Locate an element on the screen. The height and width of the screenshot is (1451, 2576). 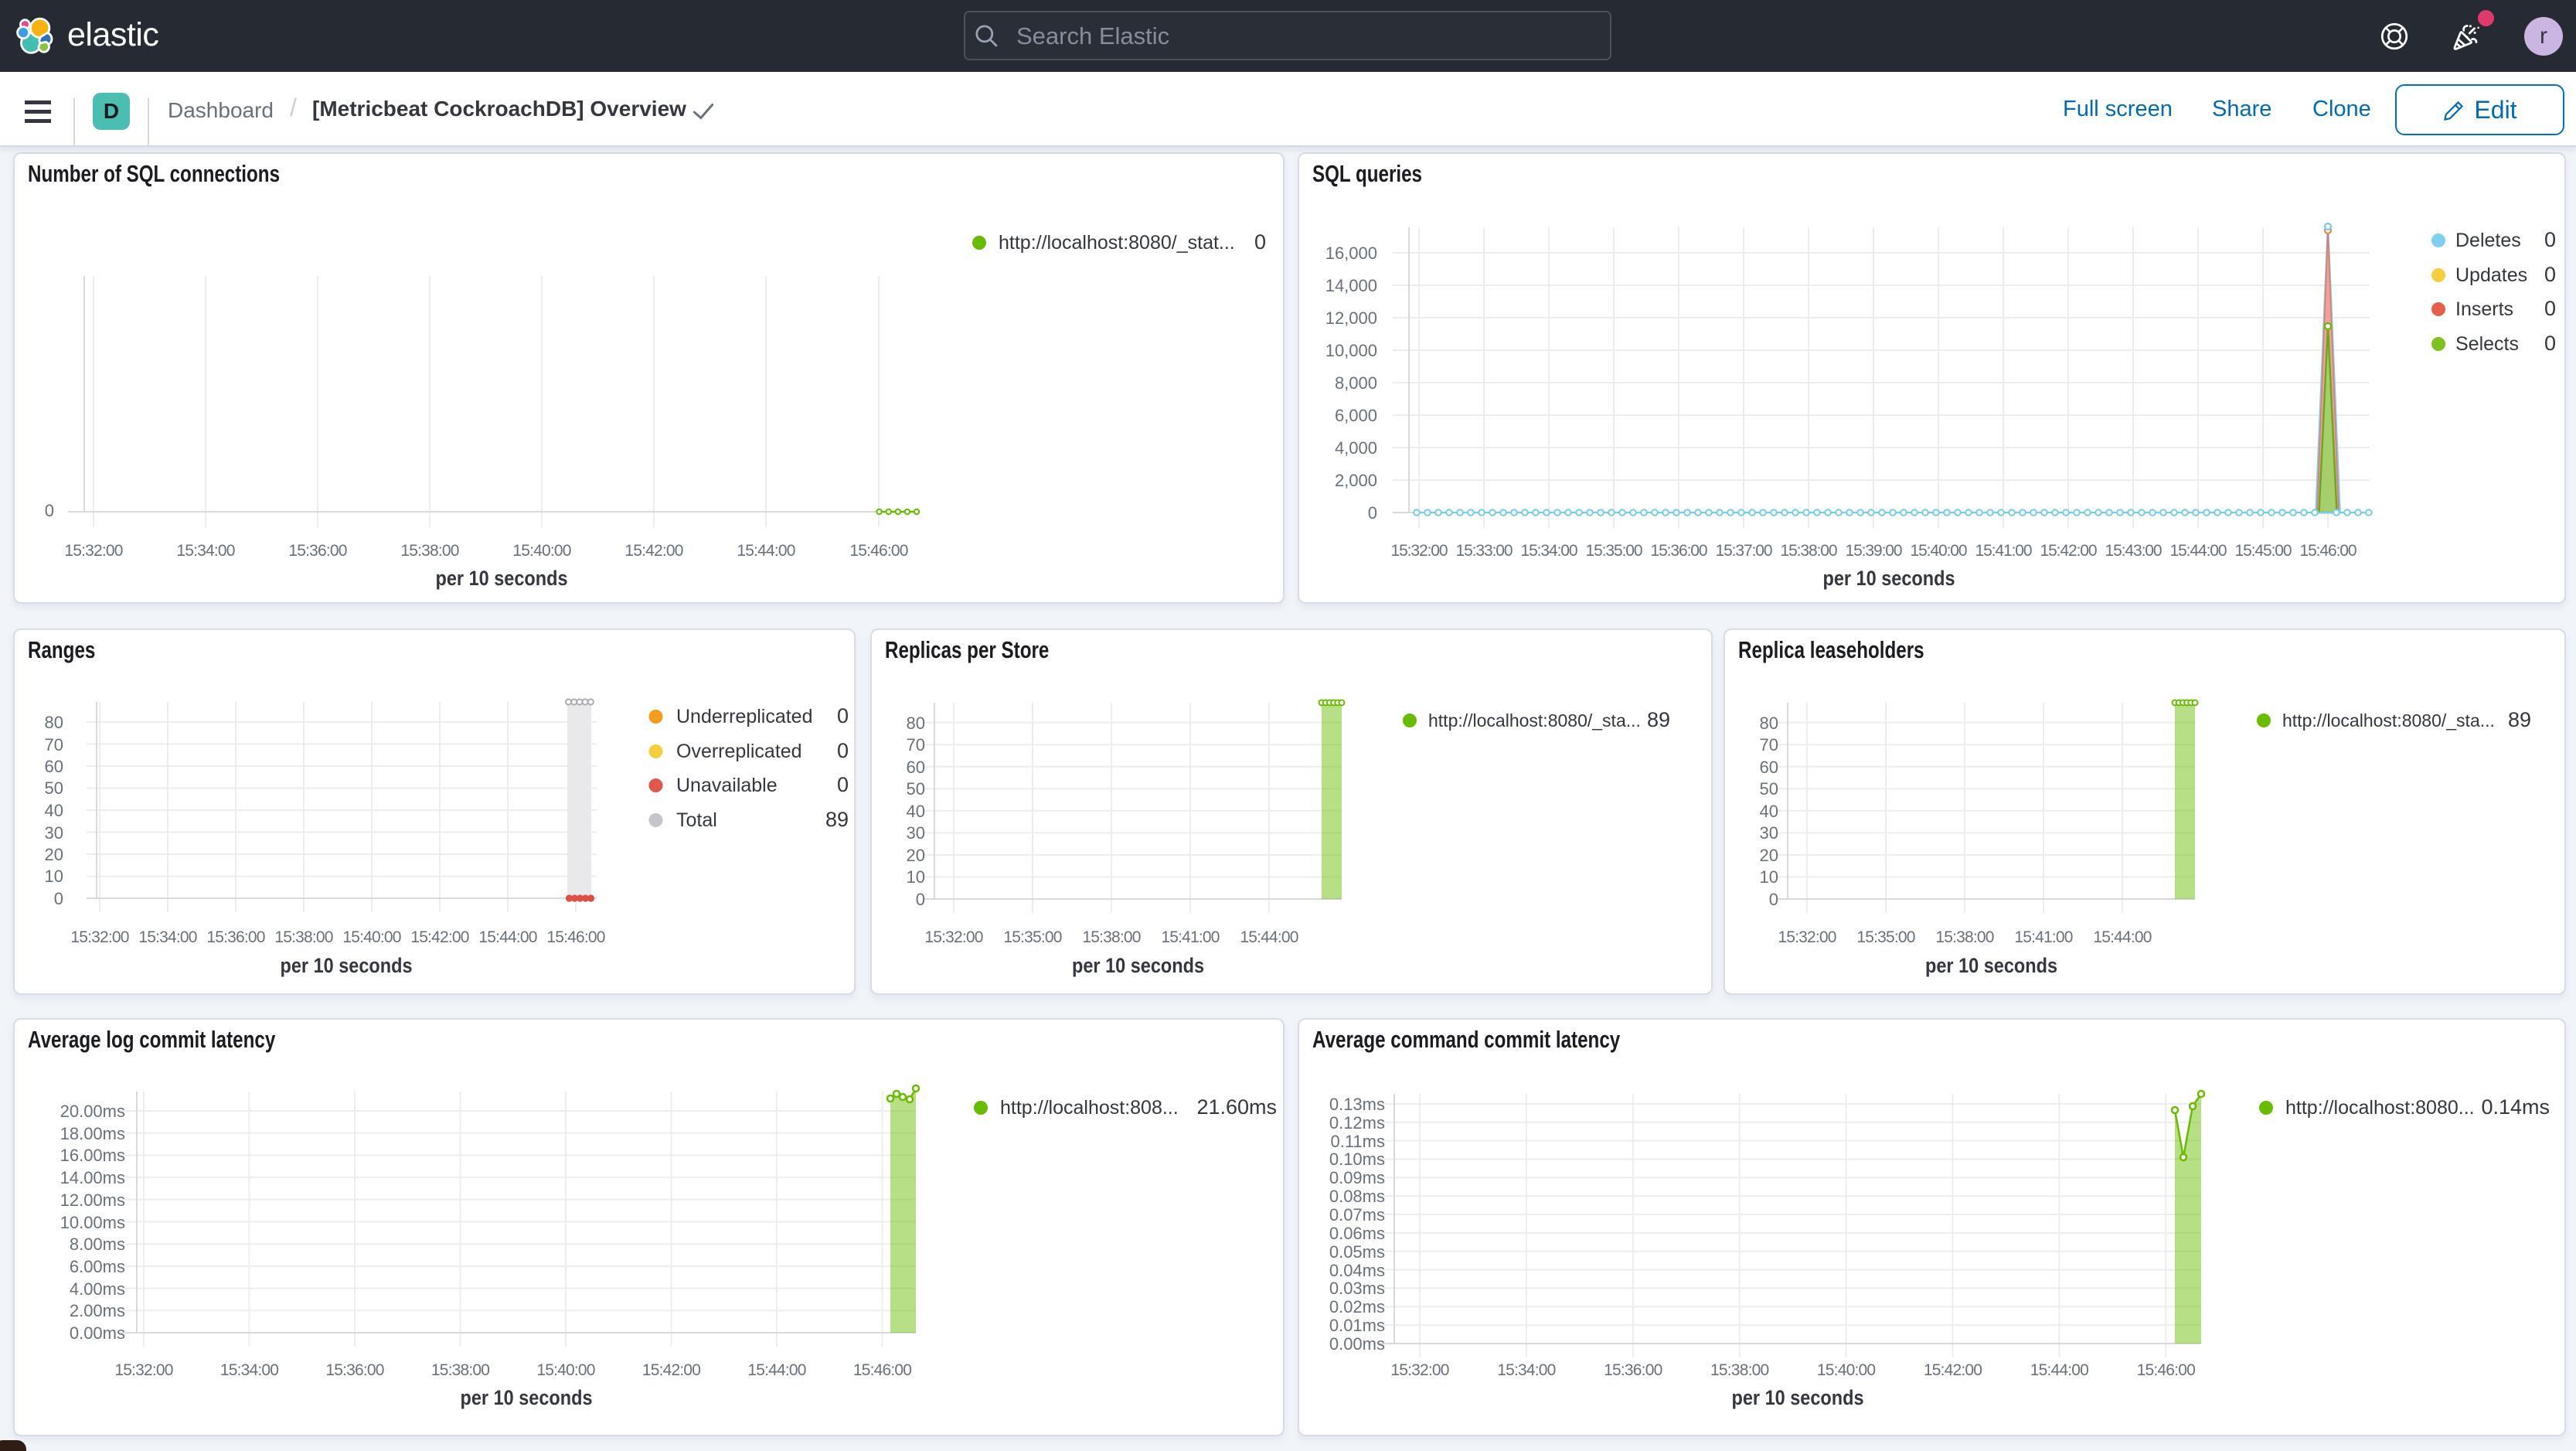
svg-text: 0.07ms is located at coordinates (1357, 1214).